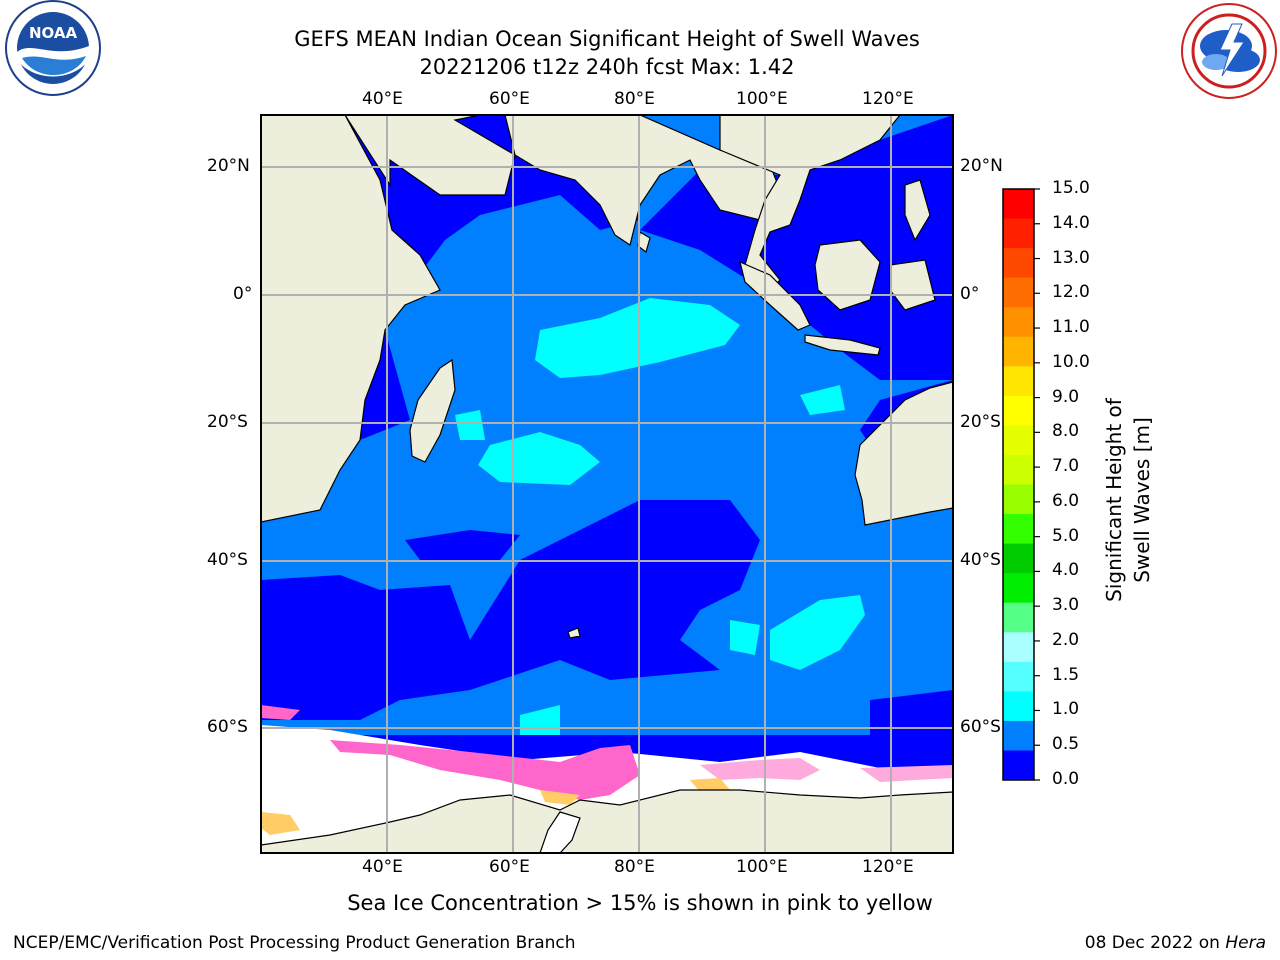  Describe the element at coordinates (762, 99) in the screenshot. I see `lon-label-top: 100°E` at that location.